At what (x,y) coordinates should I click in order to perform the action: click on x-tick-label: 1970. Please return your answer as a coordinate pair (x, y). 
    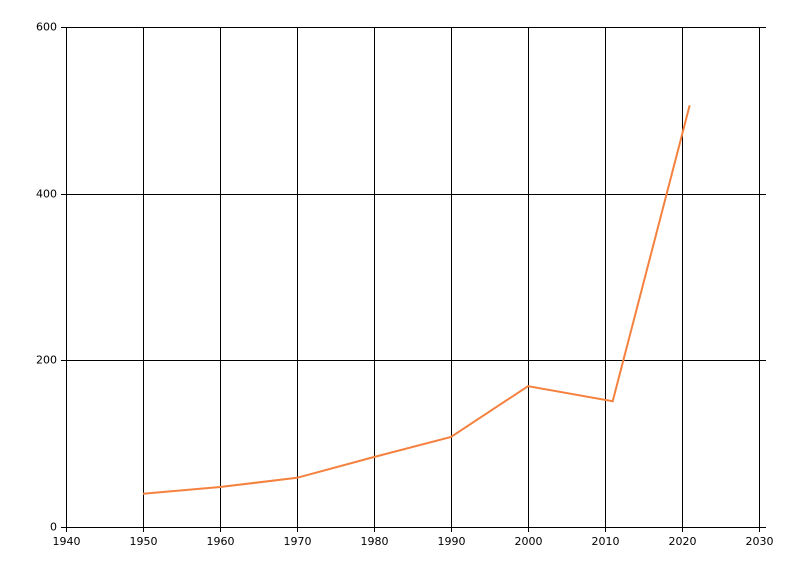
    Looking at the image, I should click on (298, 541).